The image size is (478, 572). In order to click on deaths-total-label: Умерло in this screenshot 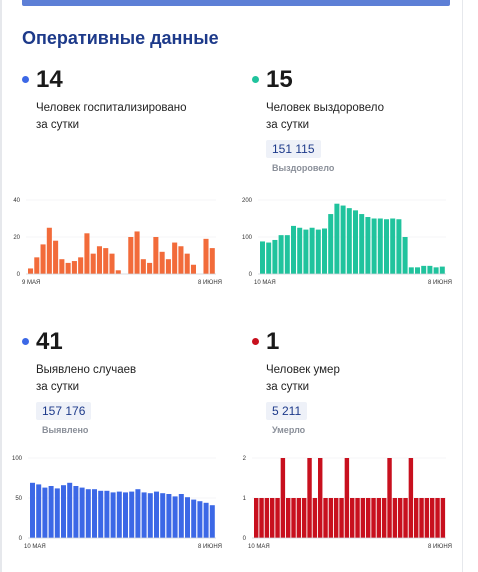, I will do `click(289, 430)`.